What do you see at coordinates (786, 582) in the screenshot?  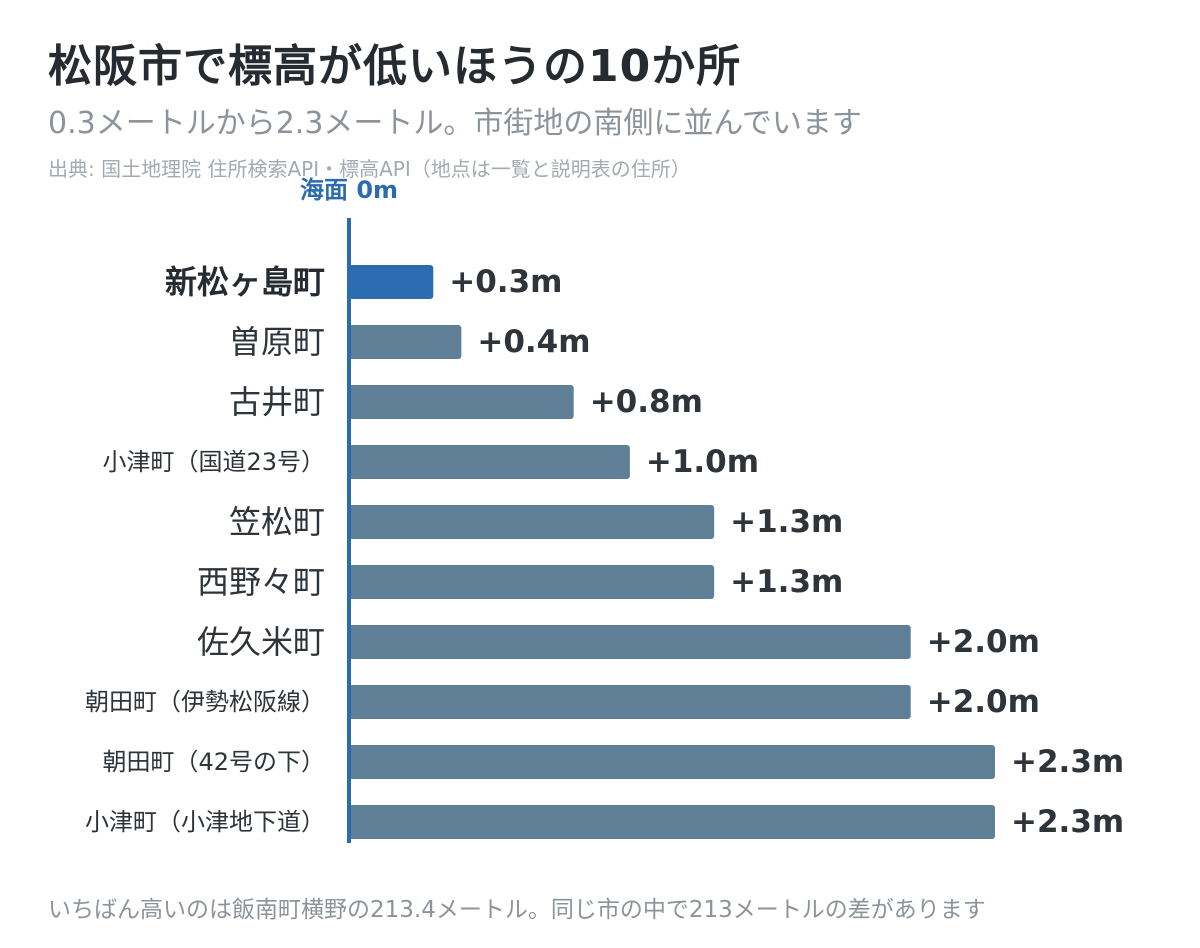 I see `value-label-6: +1.3m` at bounding box center [786, 582].